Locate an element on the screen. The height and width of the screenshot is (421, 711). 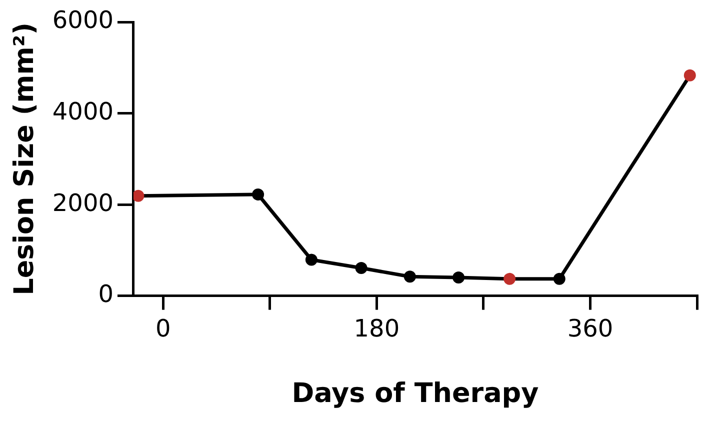
y-tick-label: 0 is located at coordinates (106, 294).